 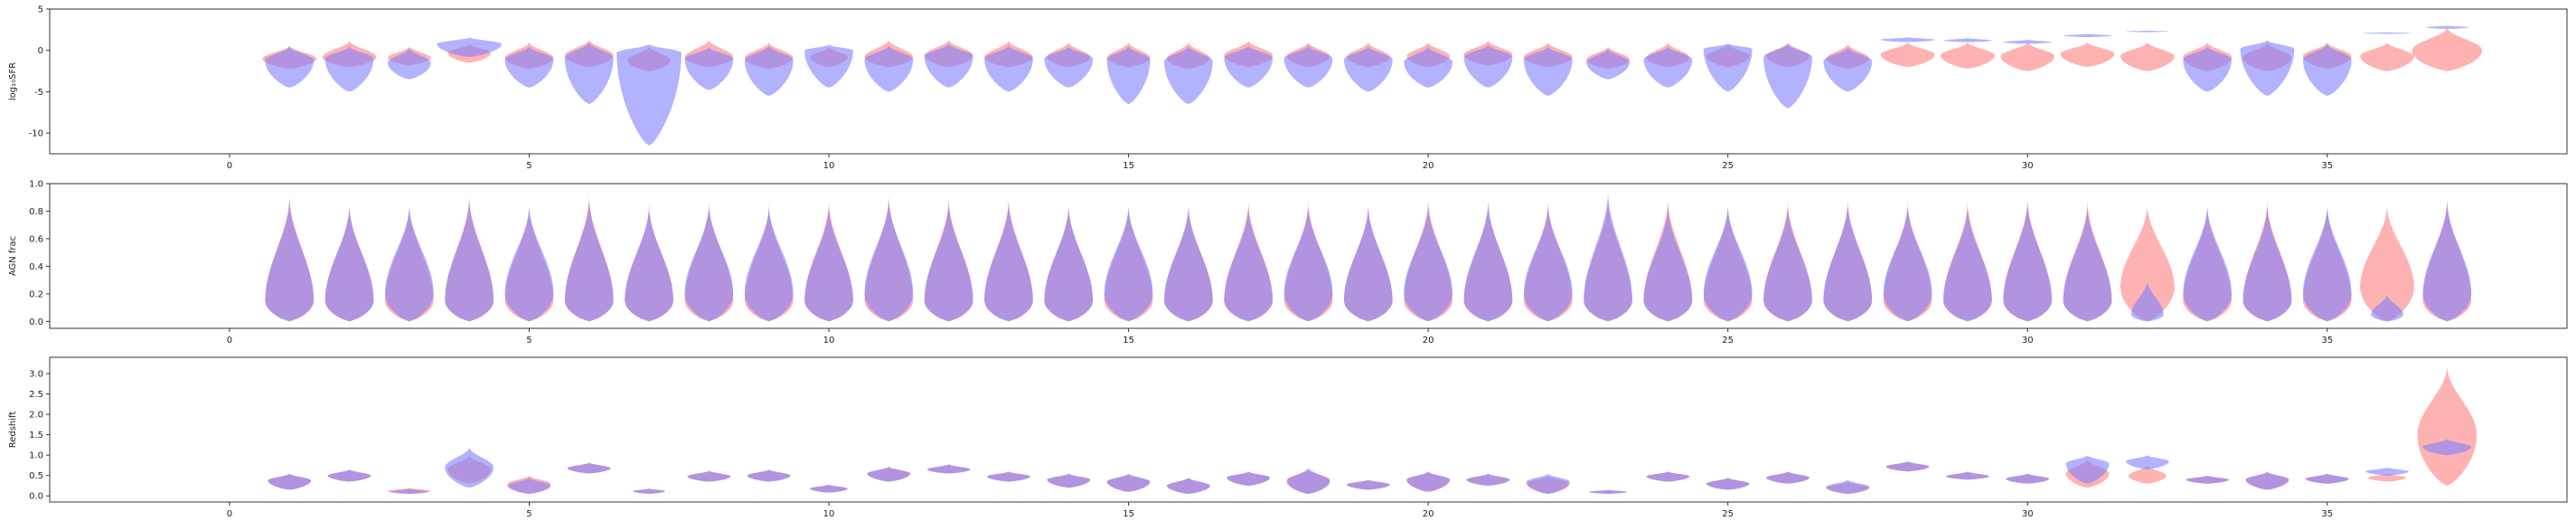 What do you see at coordinates (36, 239) in the screenshot?
I see `y-tick-label: 0.6` at bounding box center [36, 239].